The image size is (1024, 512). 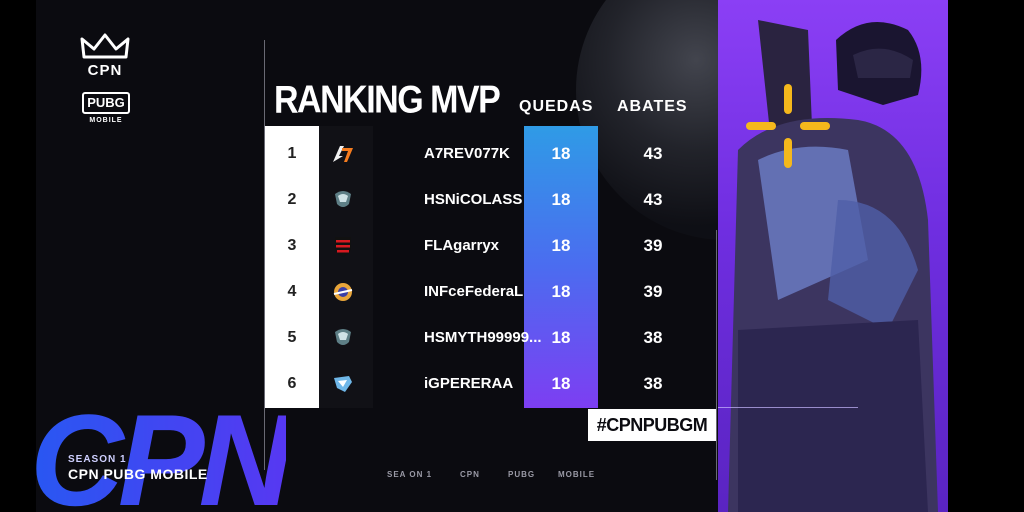 I want to click on panel-divider, so click(x=788, y=407).